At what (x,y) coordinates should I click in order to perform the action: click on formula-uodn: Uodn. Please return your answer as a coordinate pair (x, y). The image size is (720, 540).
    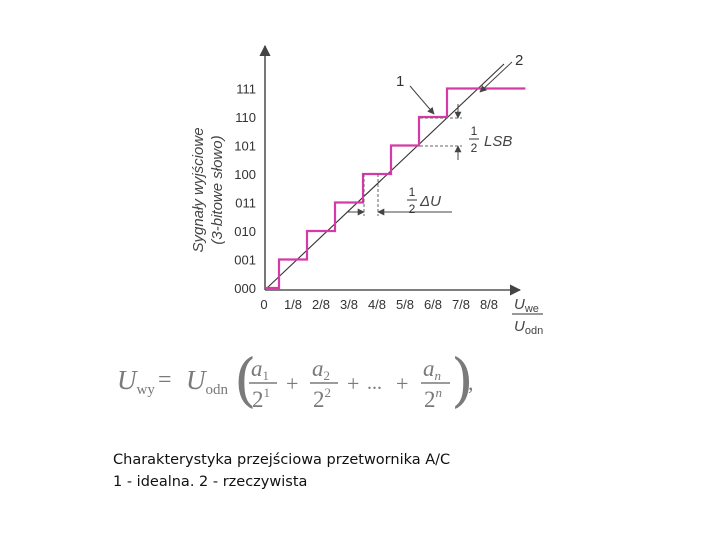
    Looking at the image, I should click on (207, 381).